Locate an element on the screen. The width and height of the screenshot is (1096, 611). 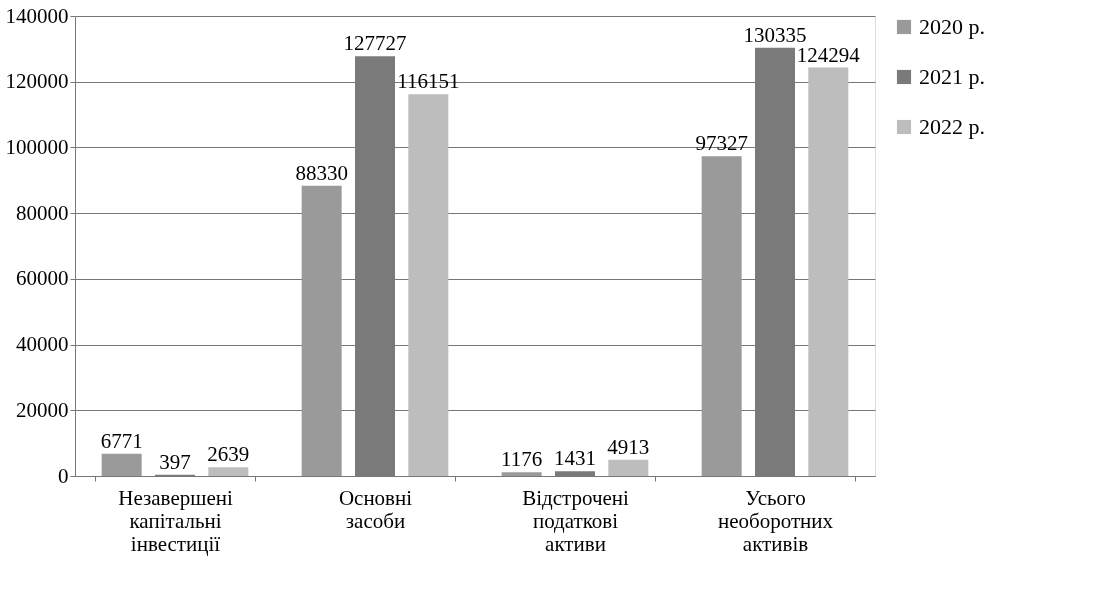
x-tick-label: Відстрочені податкові активи is located at coordinates (576, 520).